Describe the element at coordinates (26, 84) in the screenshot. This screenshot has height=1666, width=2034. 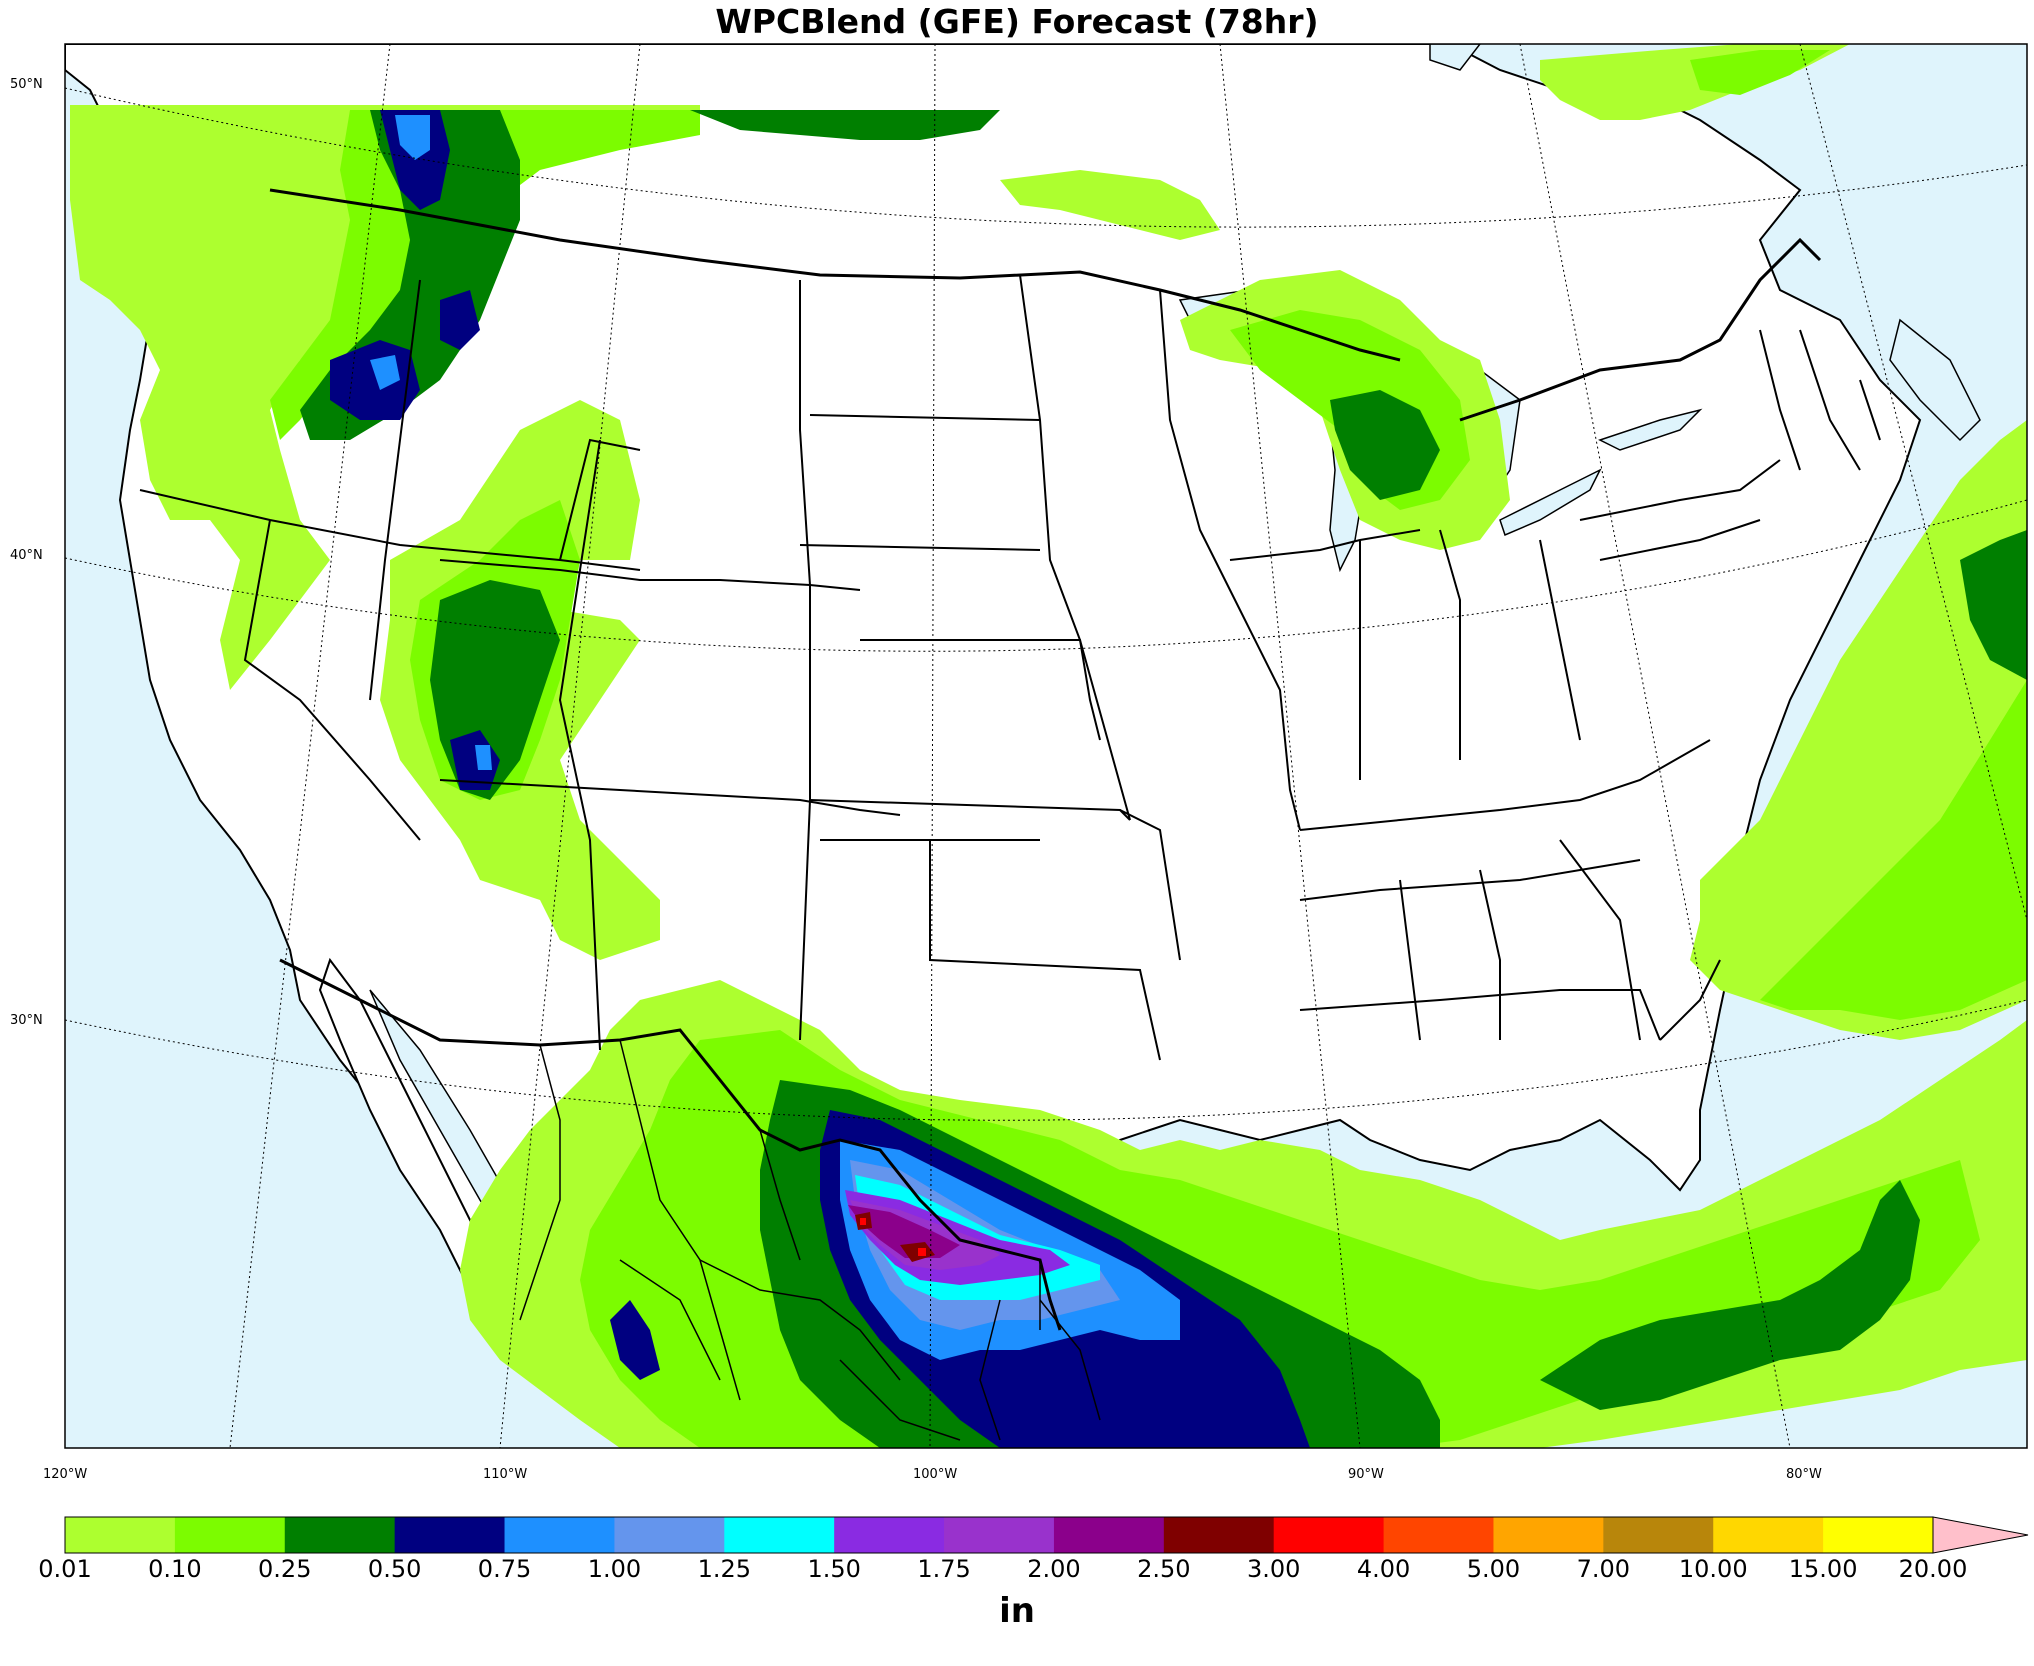
I see `lat-label-50: 50°N` at that location.